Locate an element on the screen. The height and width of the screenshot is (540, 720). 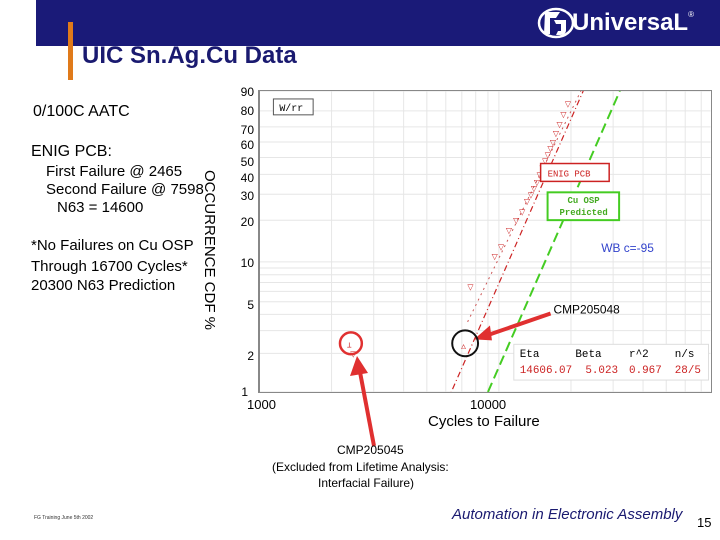
excluded-point-marker: ⊥ is located at coordinates (349, 345).